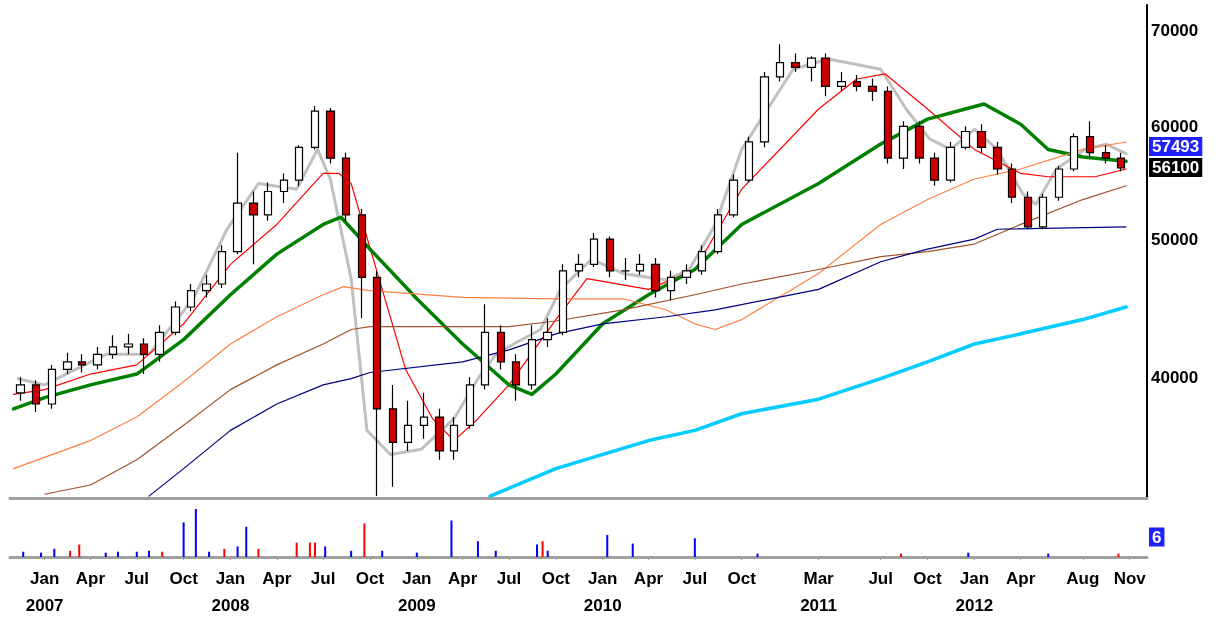 This screenshot has height=619, width=1219. I want to click on x-tick-label: Mar 2011, so click(819, 592).